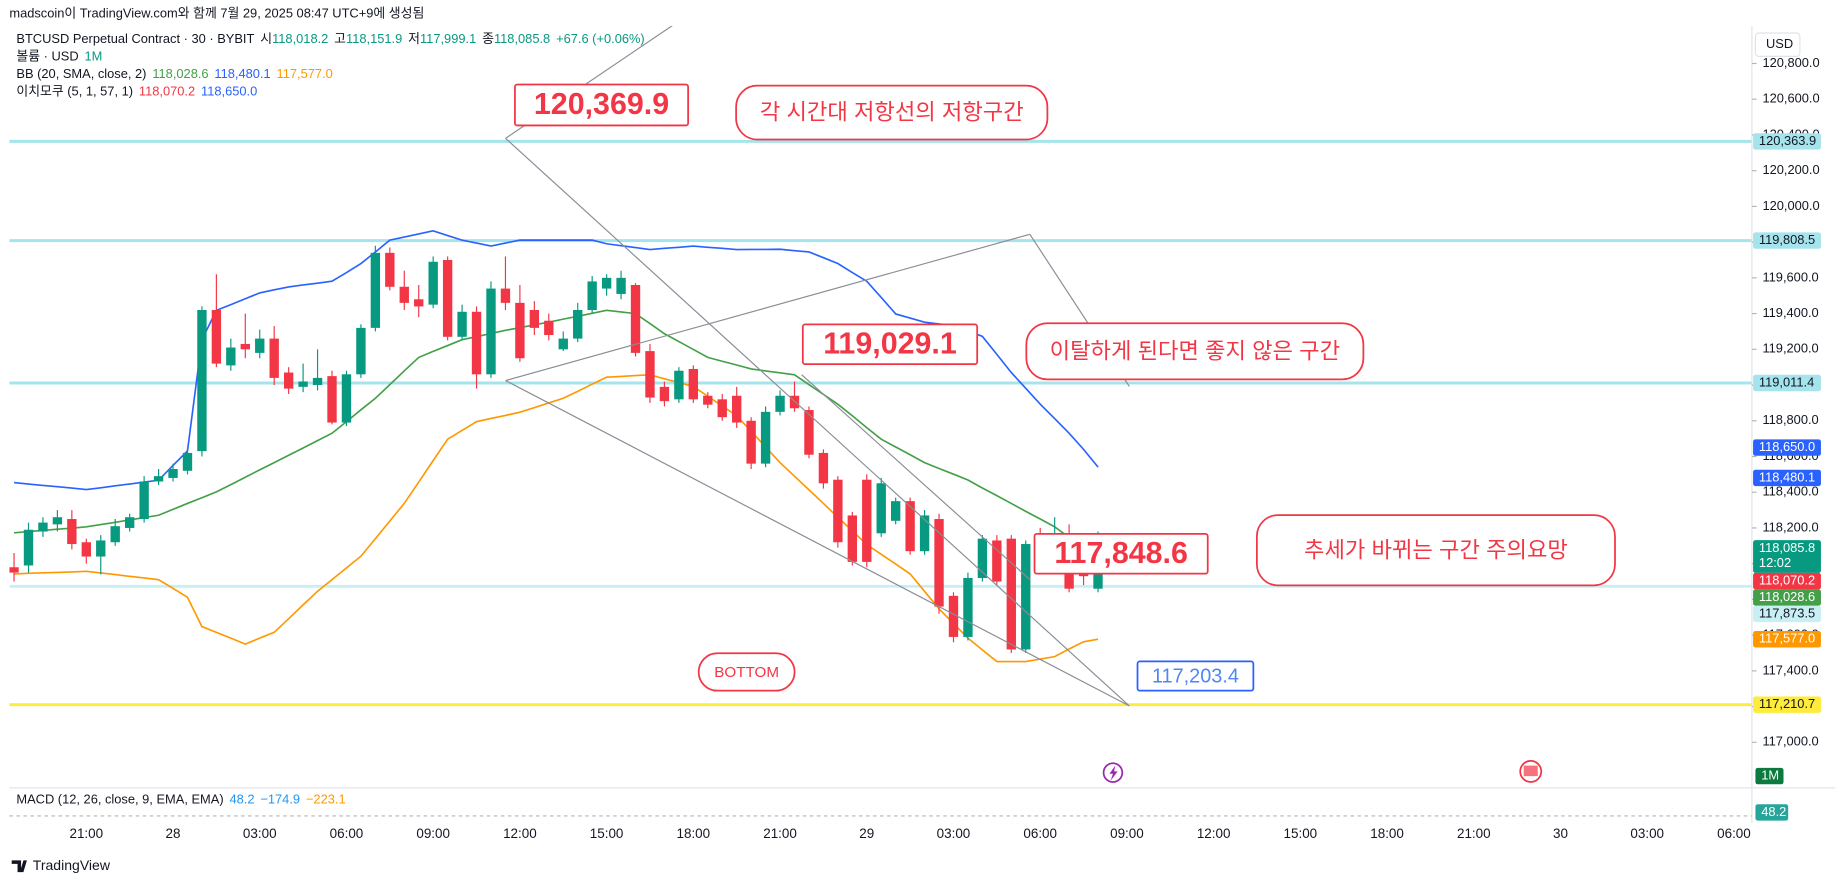  I want to click on ohlc-value: 118,085.8, so click(522, 38).